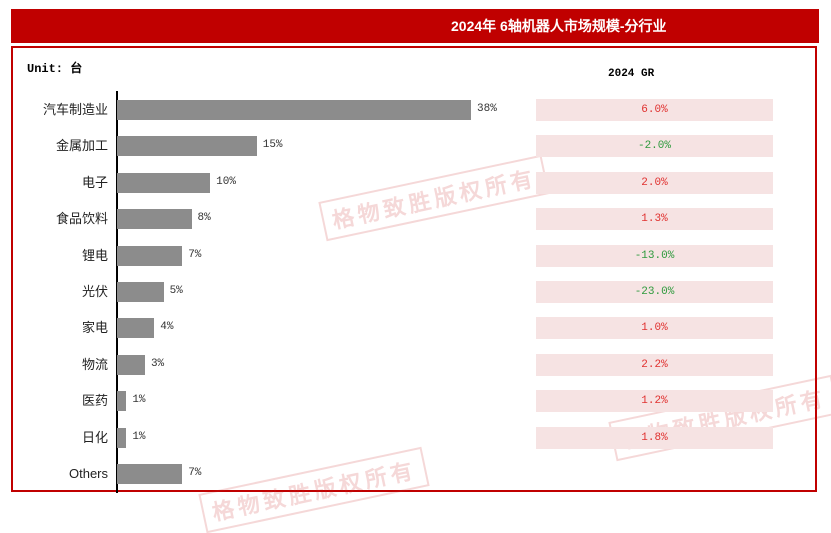  Describe the element at coordinates (654, 146) in the screenshot. I see `gr-value-cell: -2.0%` at that location.